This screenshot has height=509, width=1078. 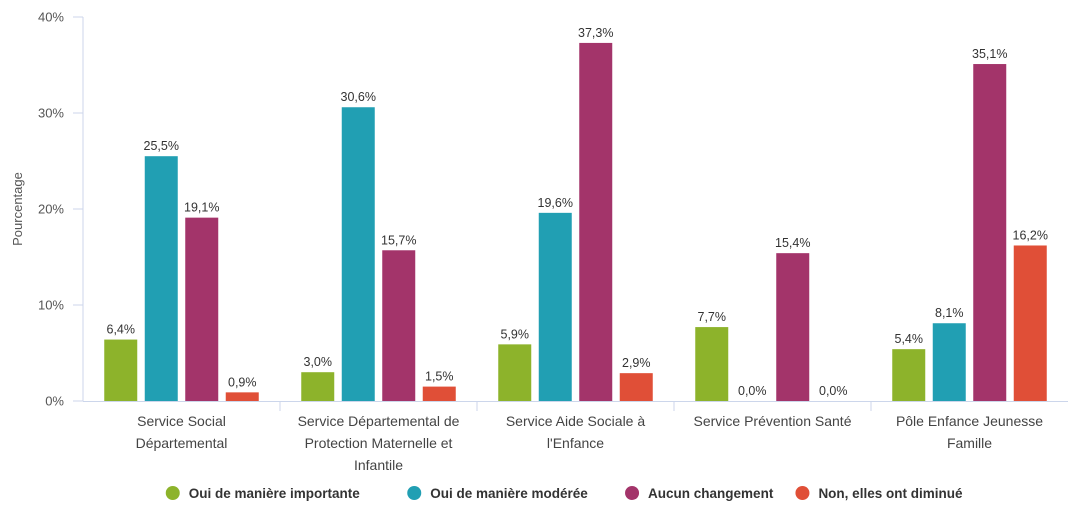 I want to click on y-tick-label: 0%, so click(x=54, y=401).